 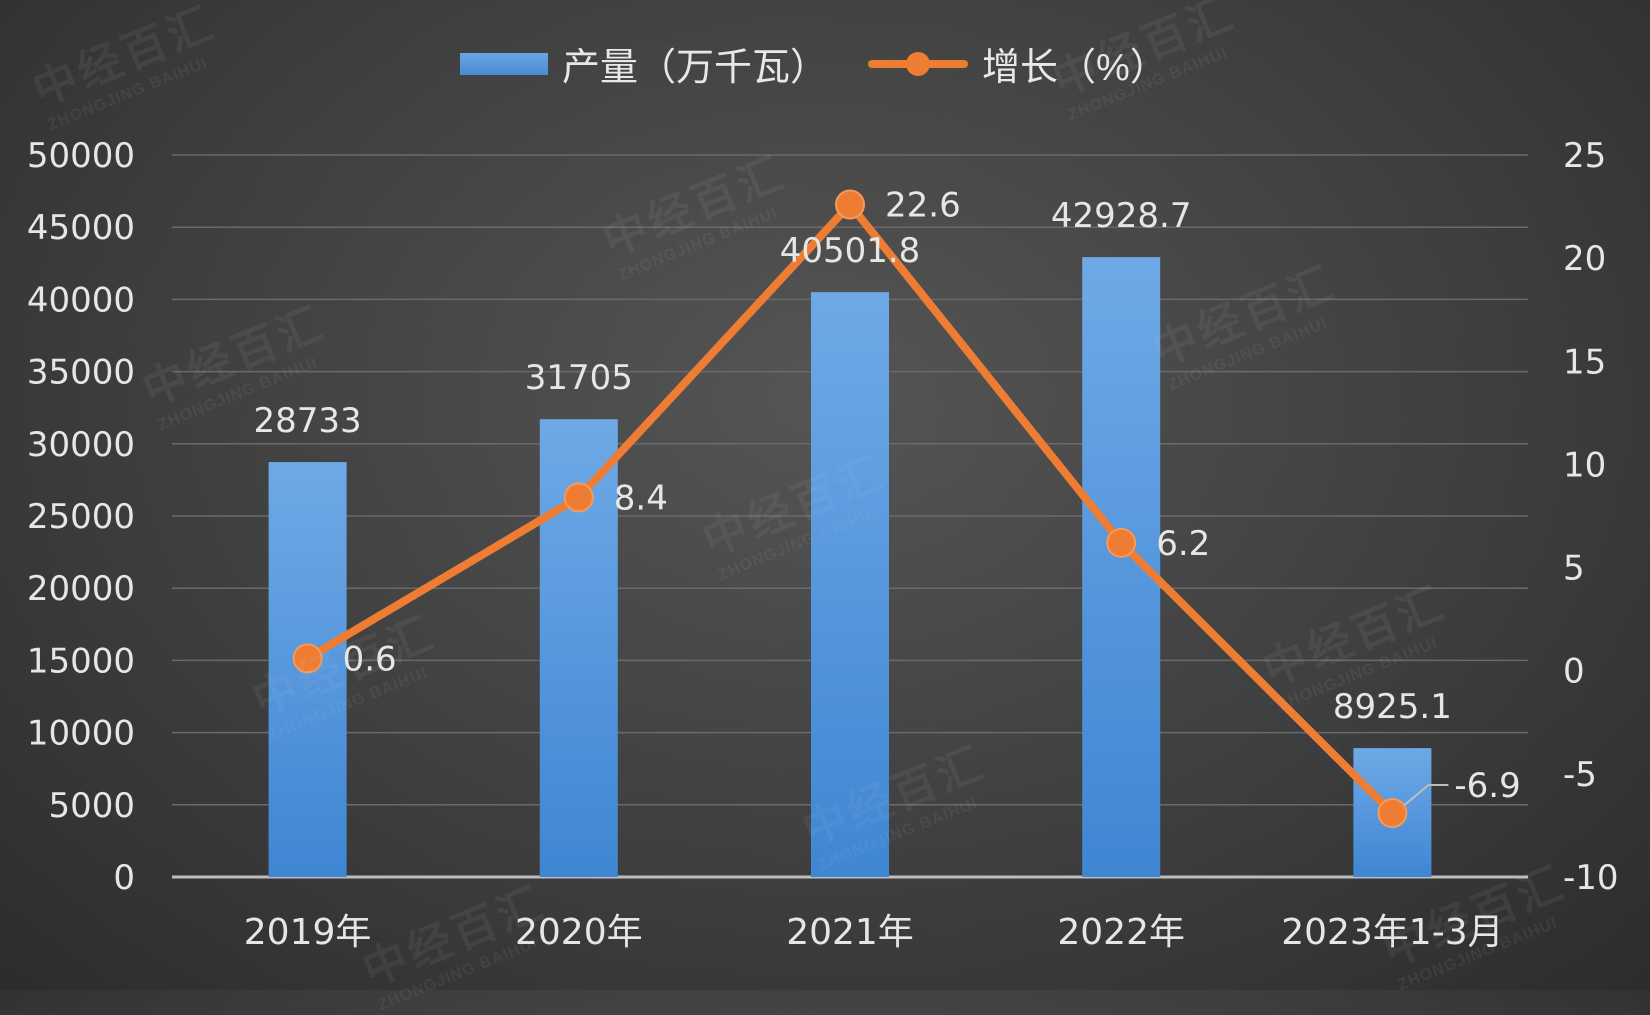 I want to click on legend-label-production: 产量（万千瓦）, so click(x=695, y=68).